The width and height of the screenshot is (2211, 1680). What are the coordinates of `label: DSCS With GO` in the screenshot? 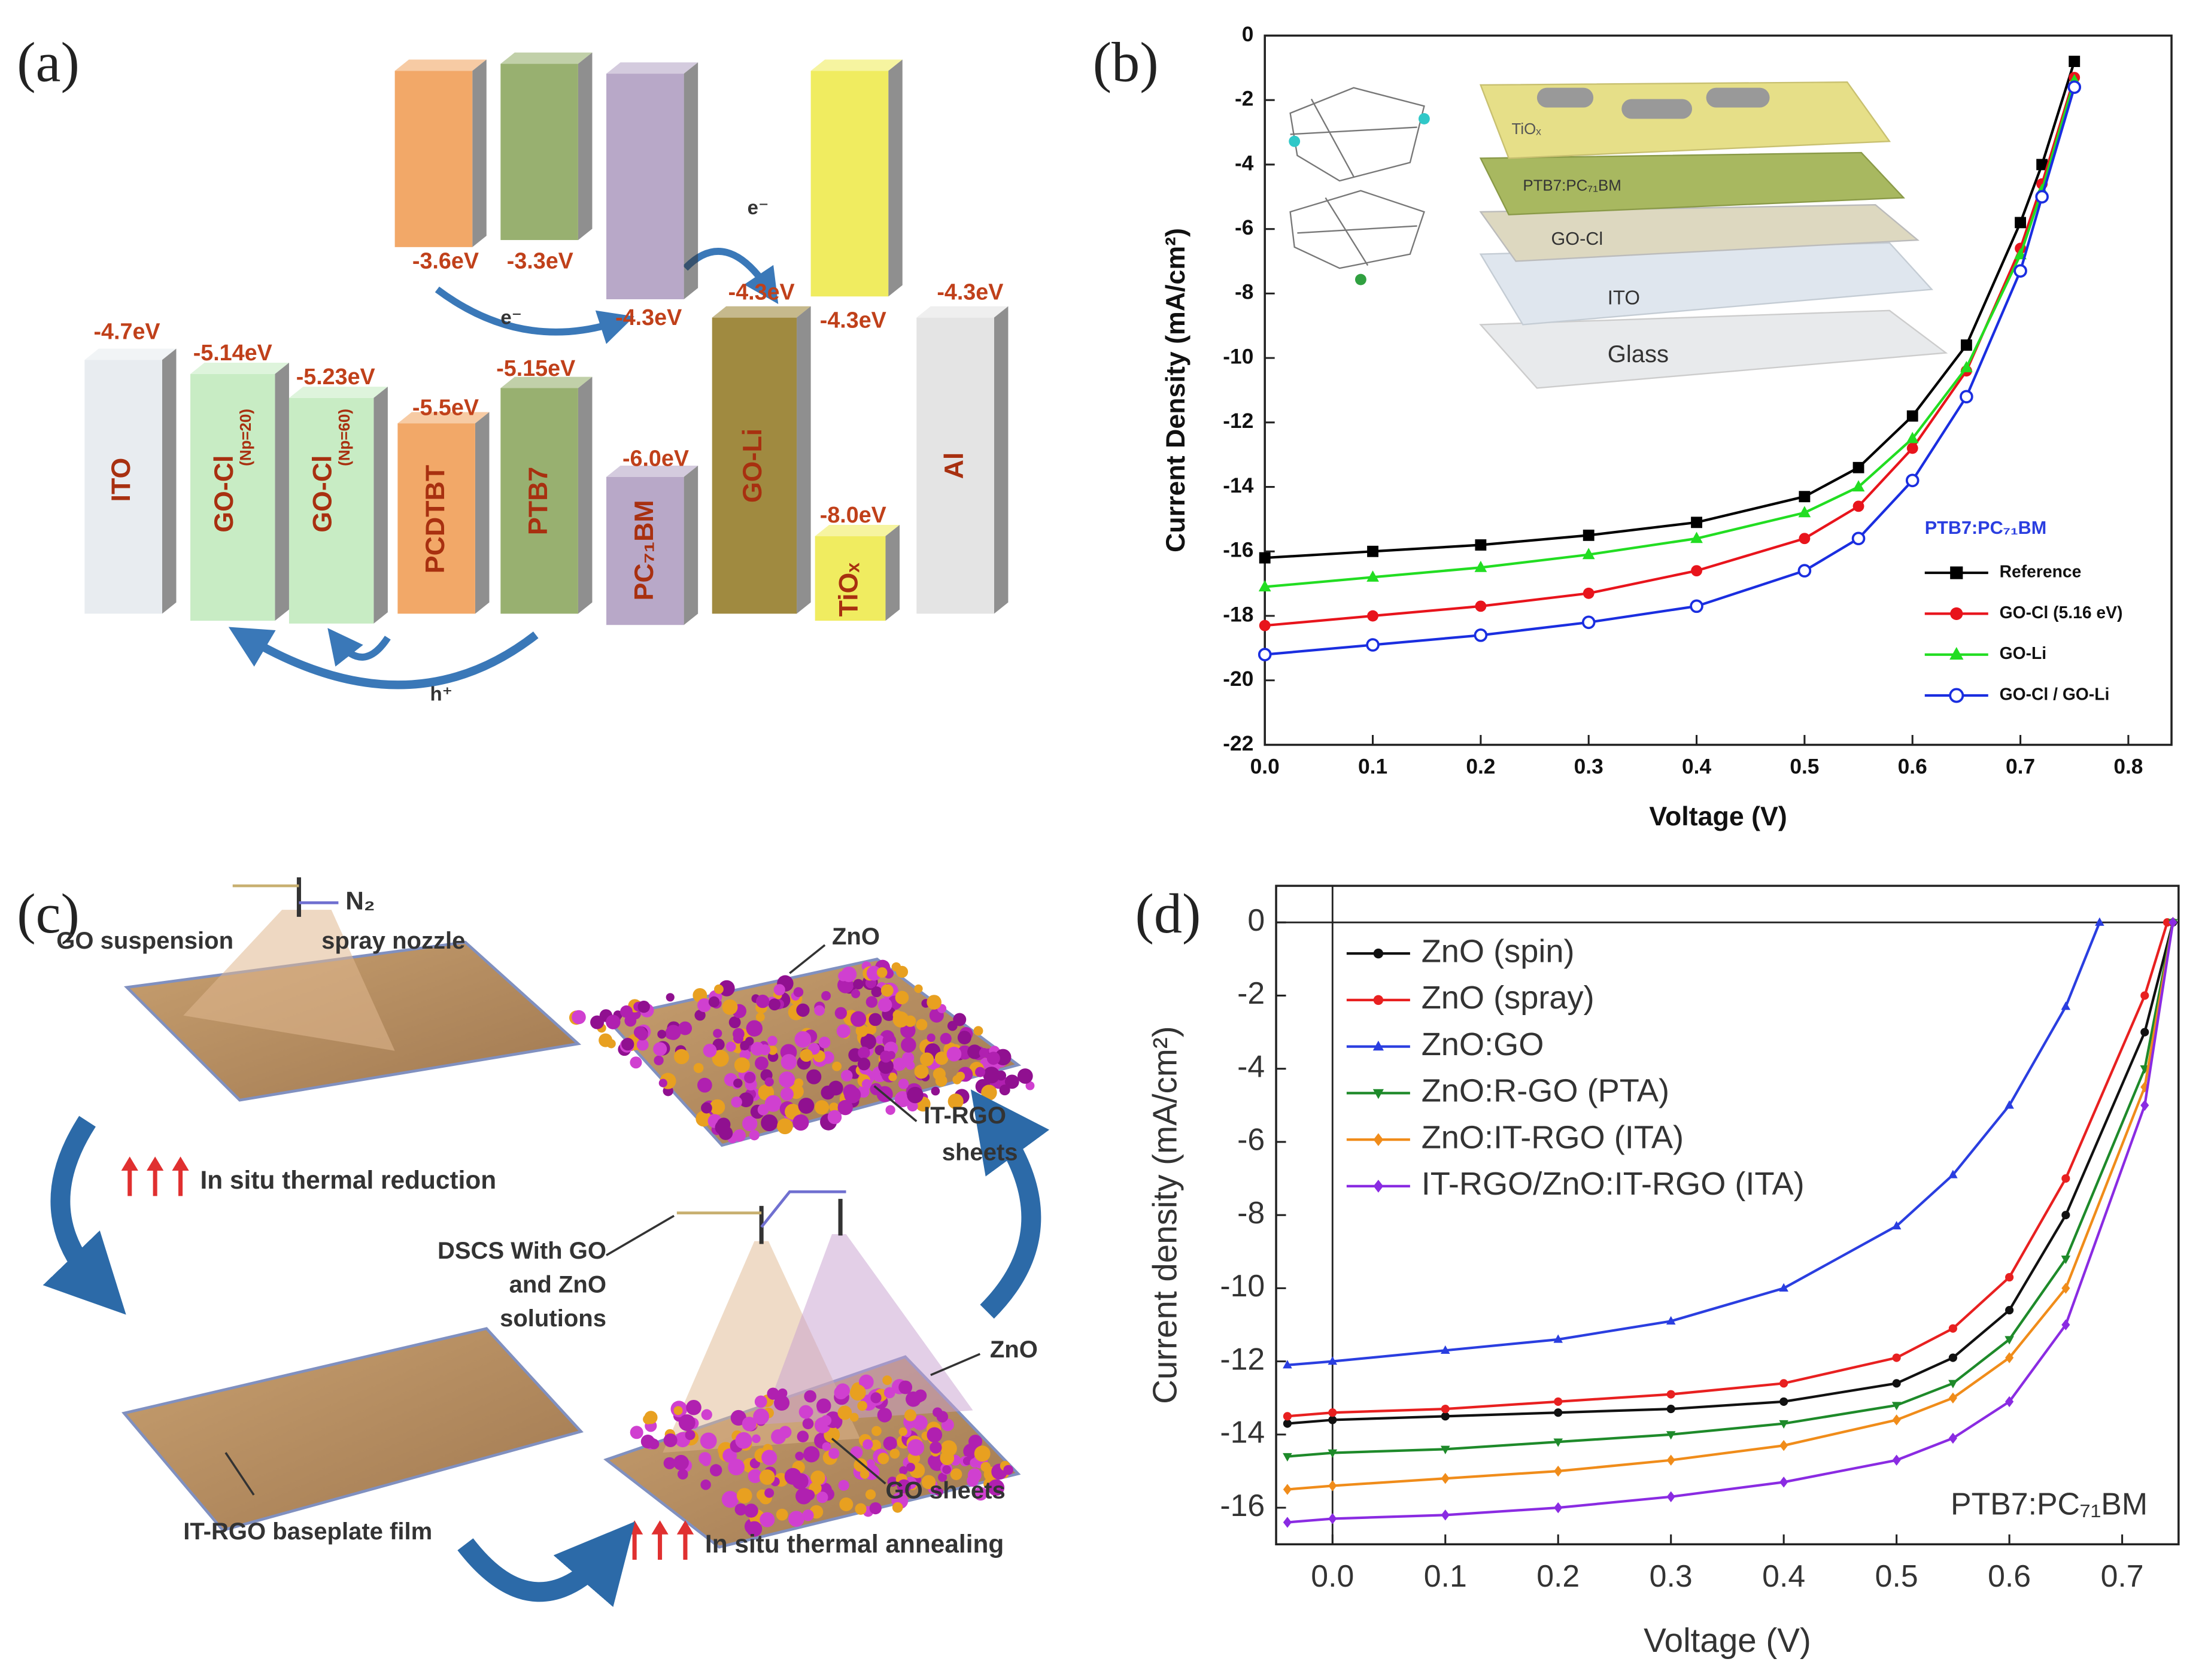 It's located at (522, 1251).